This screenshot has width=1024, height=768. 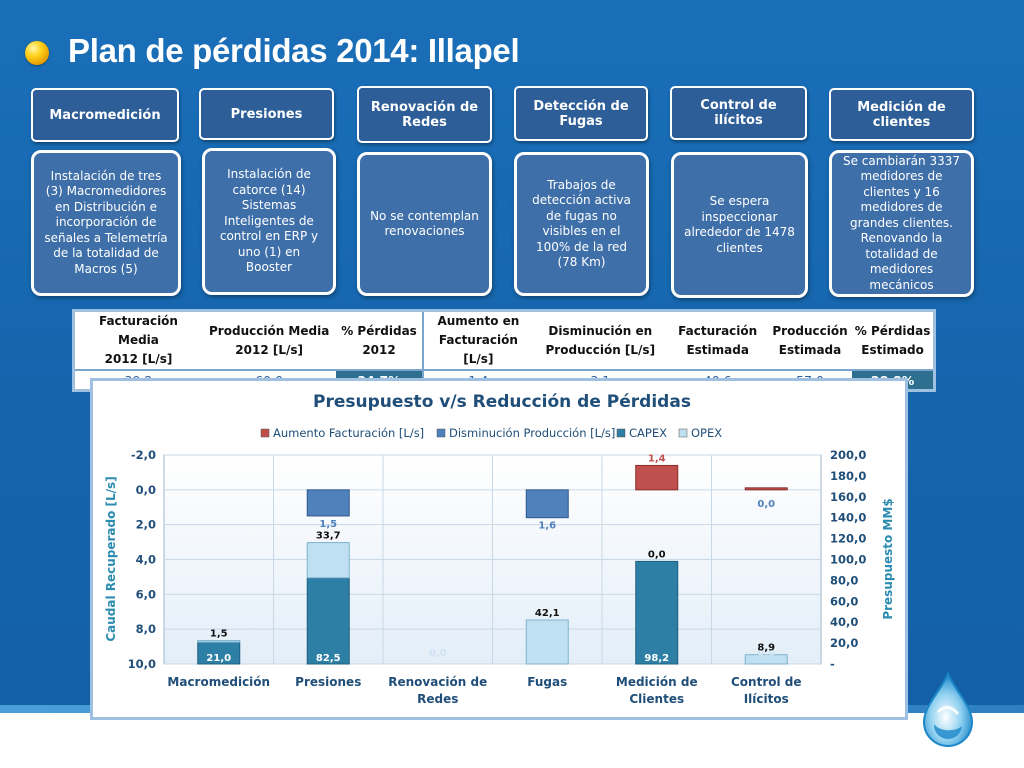 I want to click on y-tick-label: 6,0, so click(x=146, y=594).